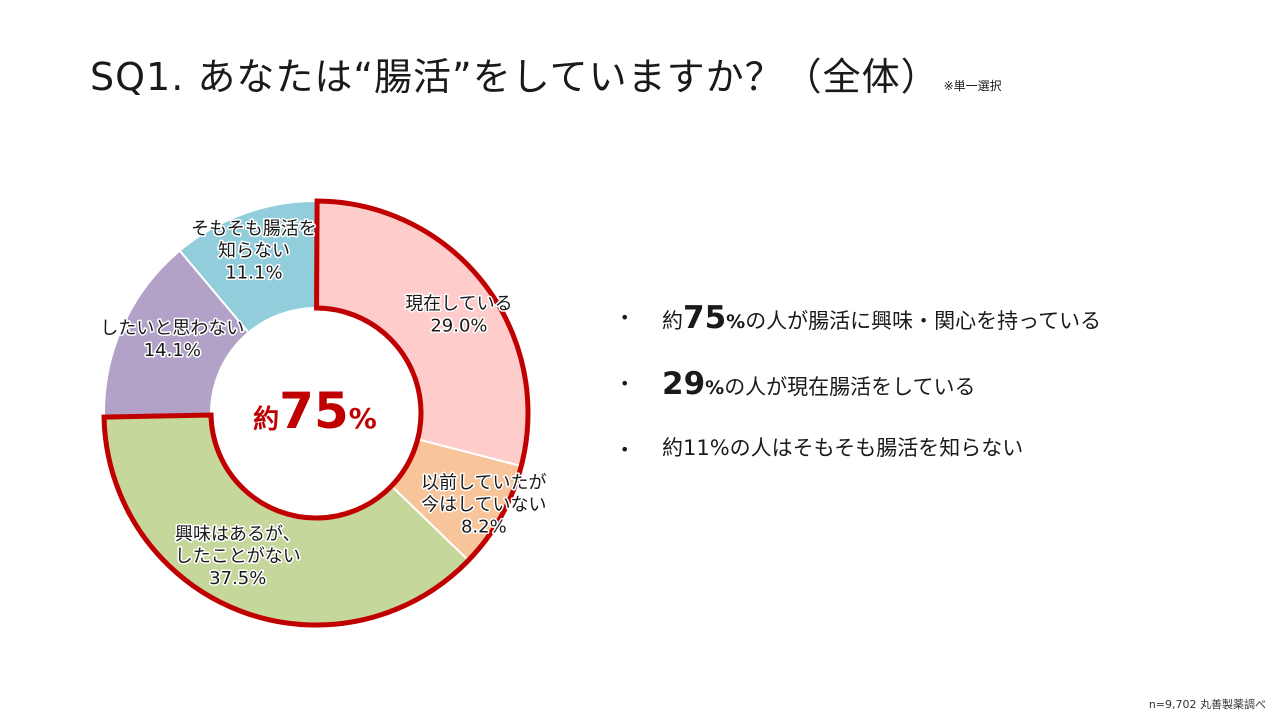  I want to click on summary-item-1: 約75%の人が腸活に興味・関心を持っている, so click(860, 333).